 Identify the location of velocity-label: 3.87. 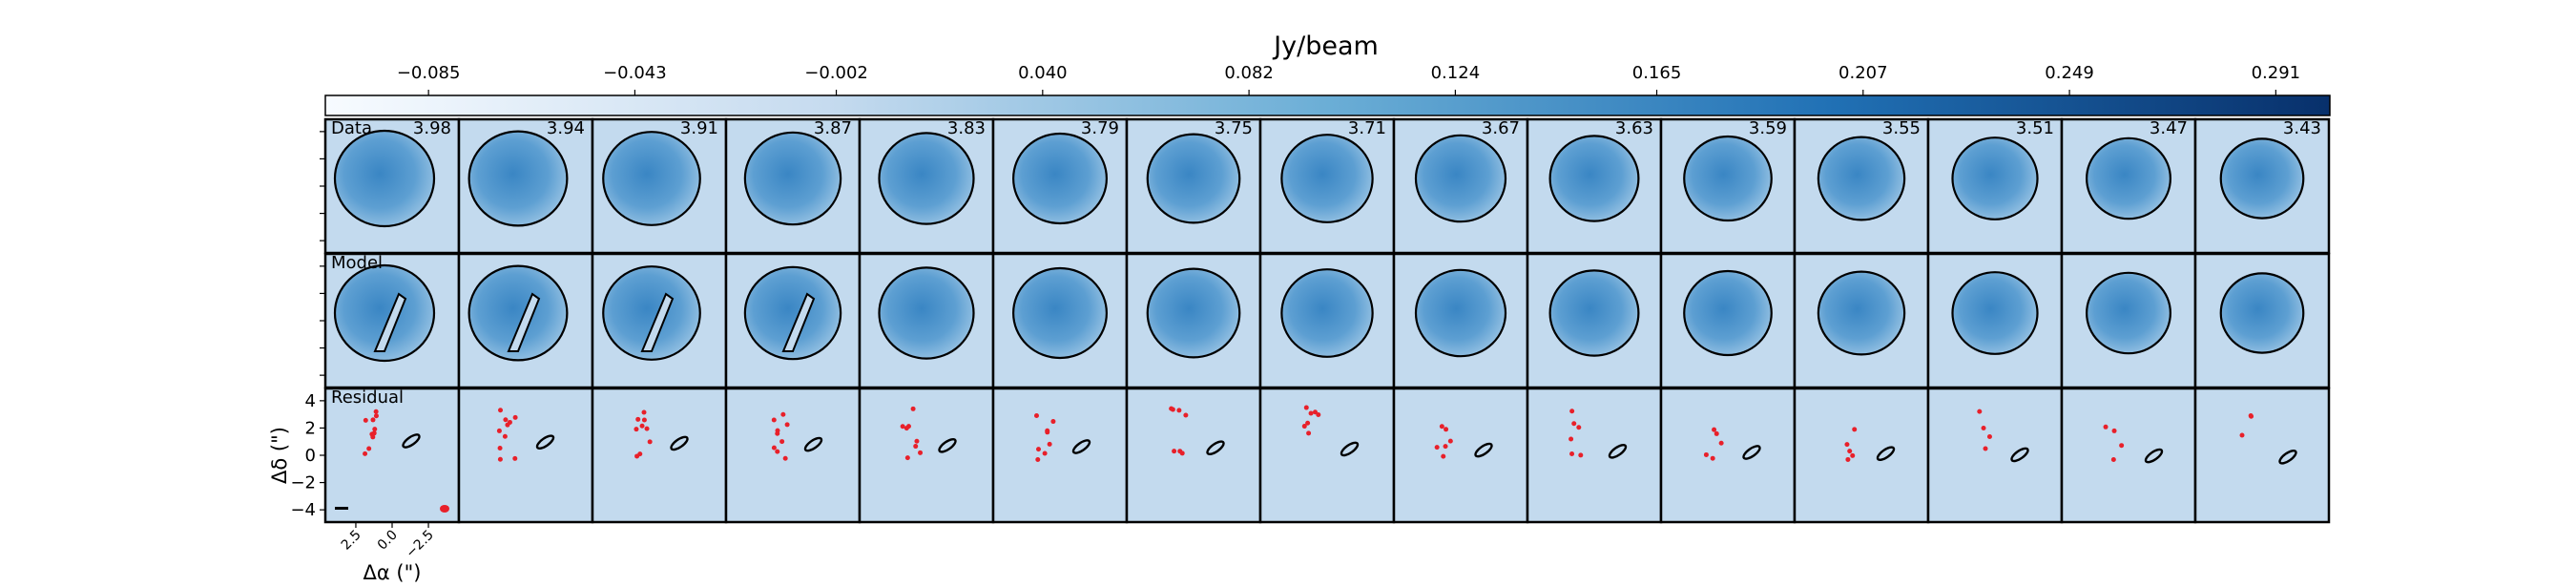
(833, 128).